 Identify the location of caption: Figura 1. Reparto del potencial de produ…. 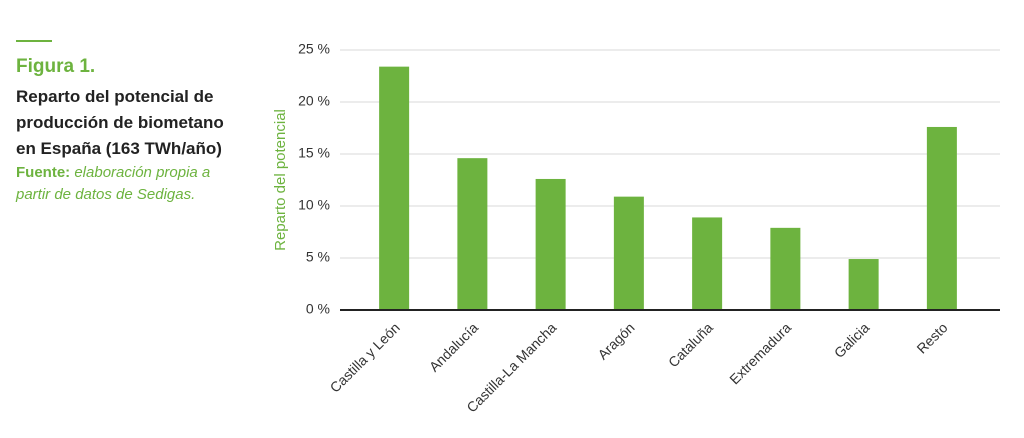
(132, 123).